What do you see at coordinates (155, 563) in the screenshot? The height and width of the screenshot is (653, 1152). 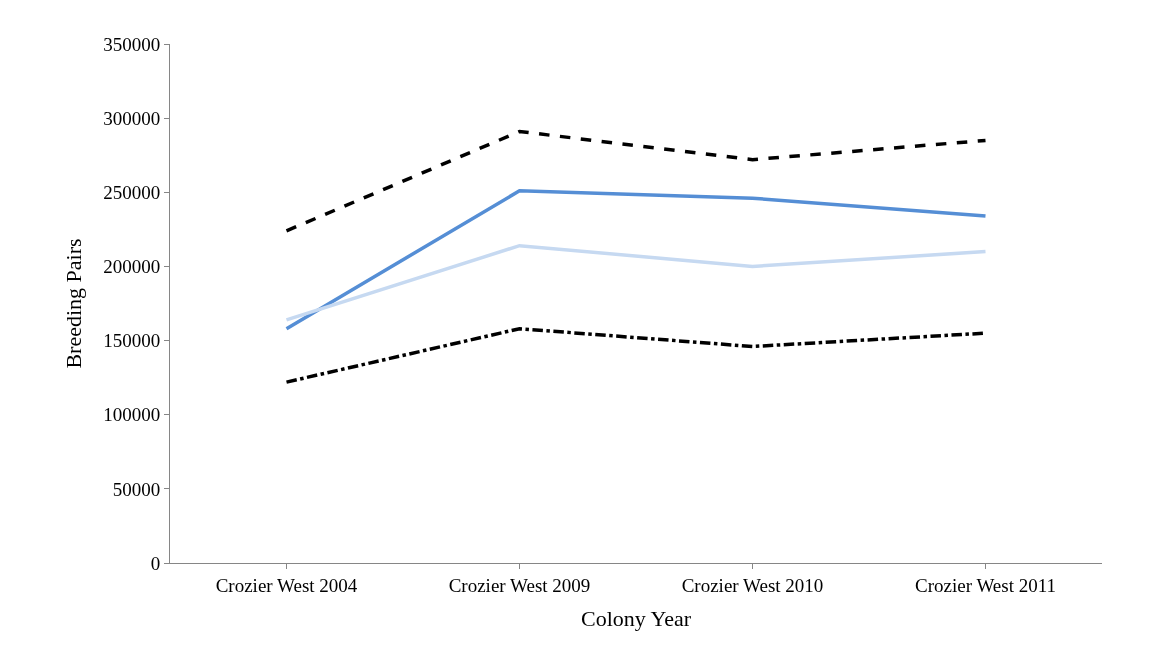 I see `y-tick-label: 0` at bounding box center [155, 563].